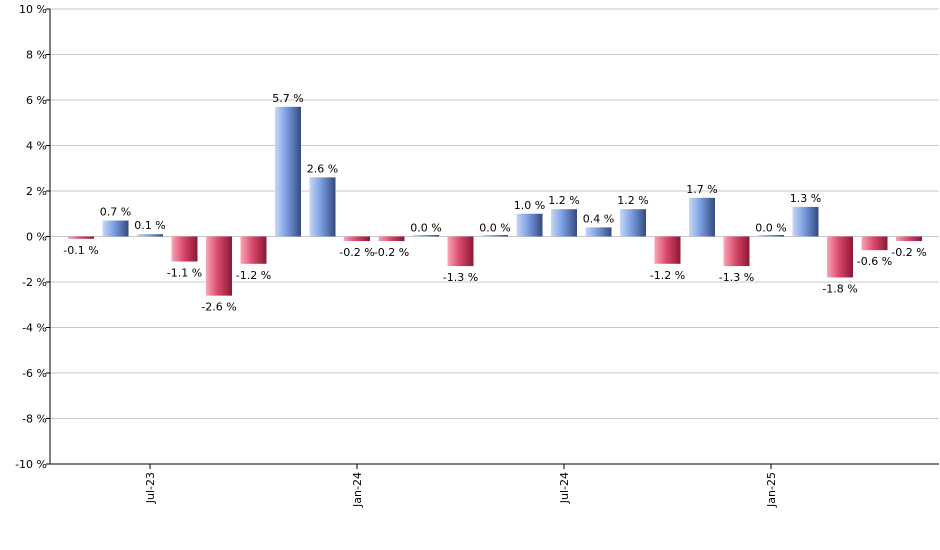 The image size is (940, 550). What do you see at coordinates (80, 250) in the screenshot?
I see `data-label: -0.1 %` at bounding box center [80, 250].